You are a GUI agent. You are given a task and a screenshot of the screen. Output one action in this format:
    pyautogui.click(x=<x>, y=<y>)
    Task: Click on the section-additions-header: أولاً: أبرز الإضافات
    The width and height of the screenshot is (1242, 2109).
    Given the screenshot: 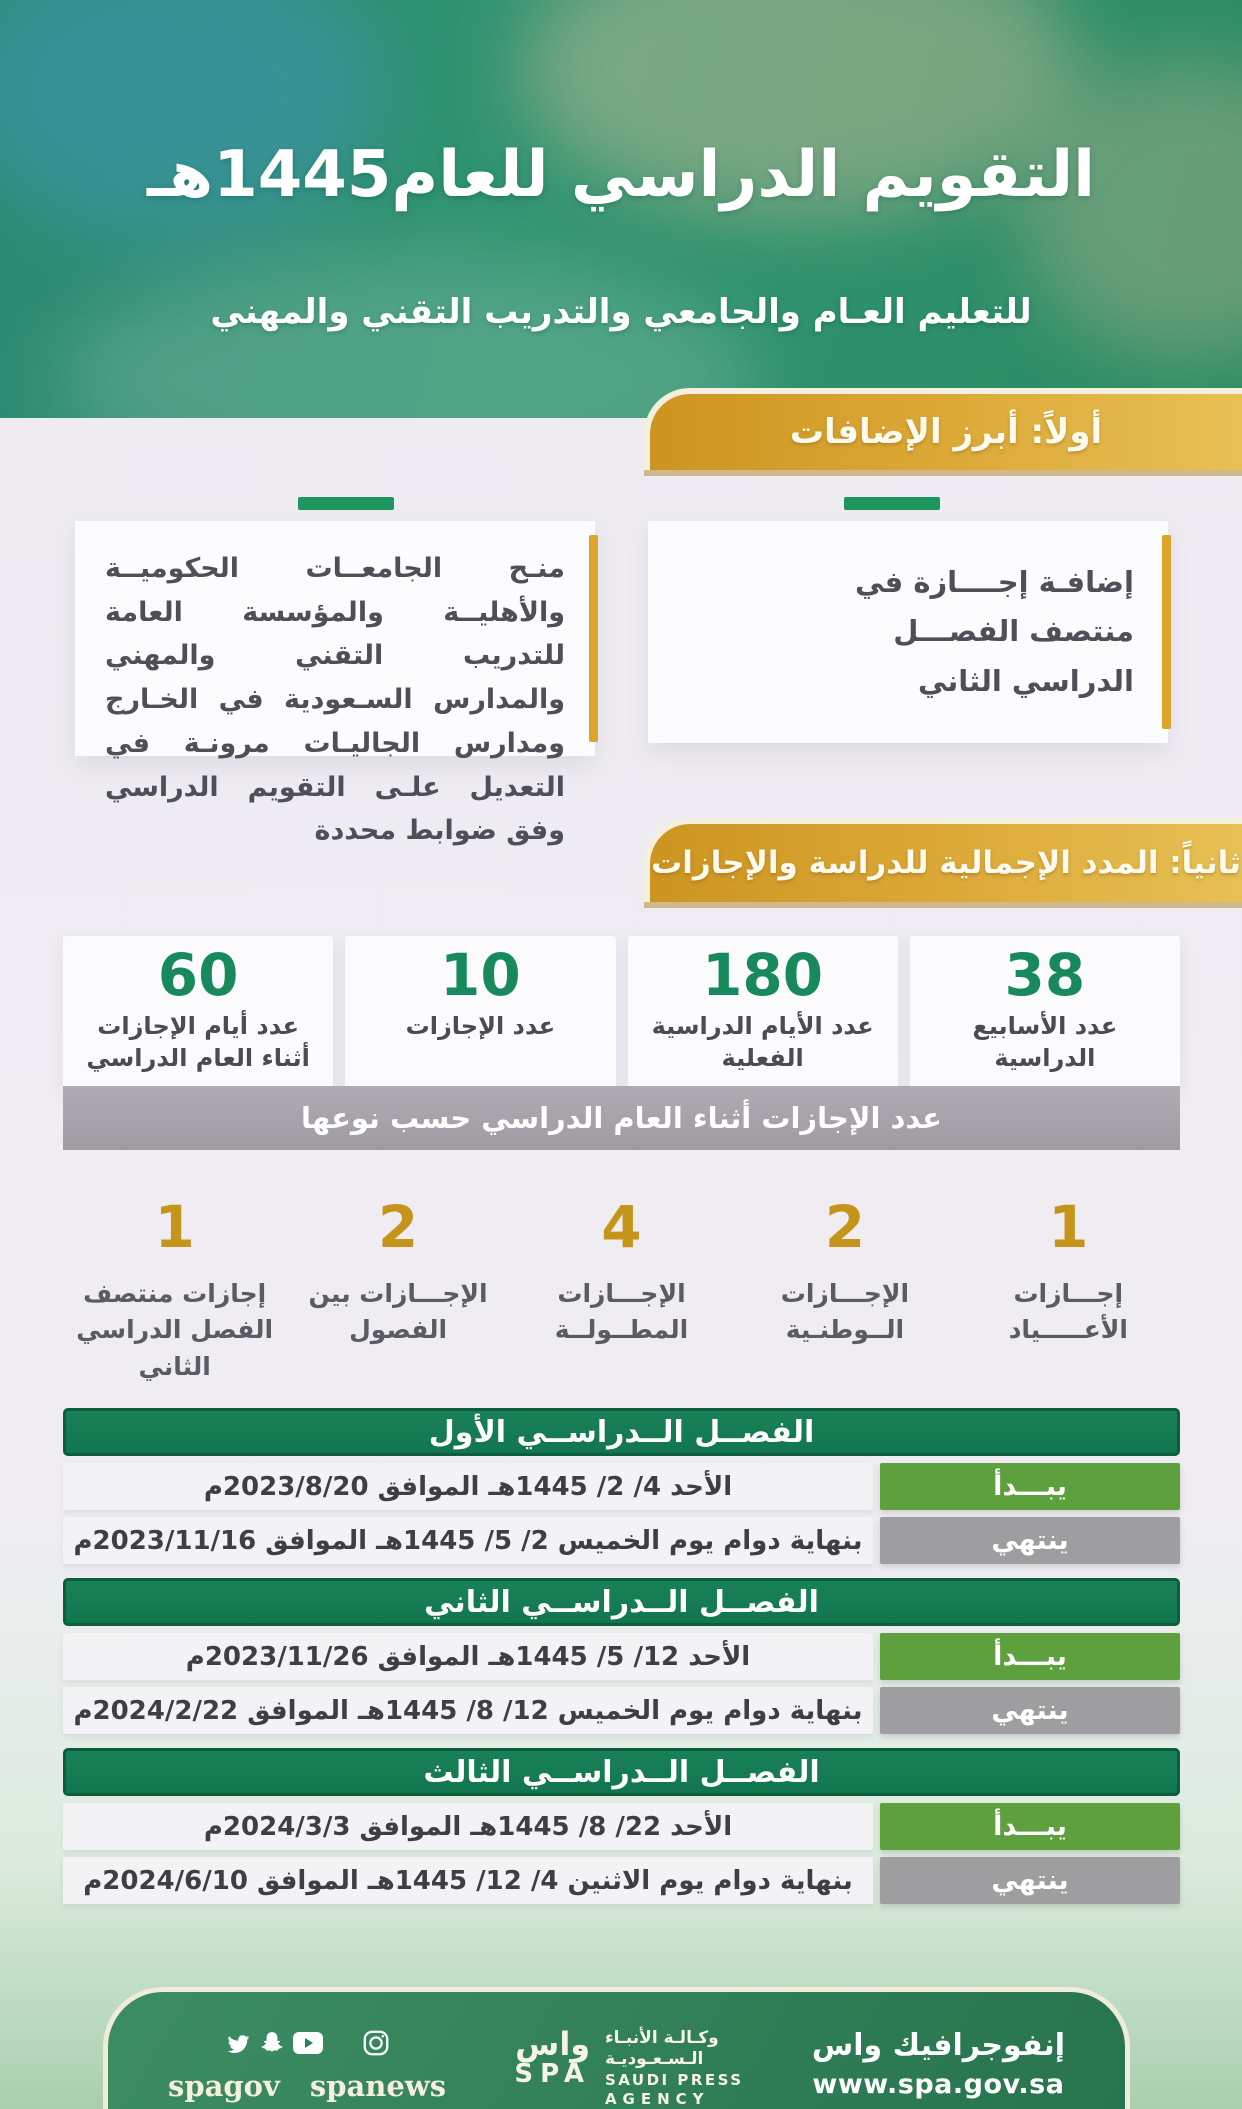 What is the action you would take?
    pyautogui.click(x=943, y=429)
    